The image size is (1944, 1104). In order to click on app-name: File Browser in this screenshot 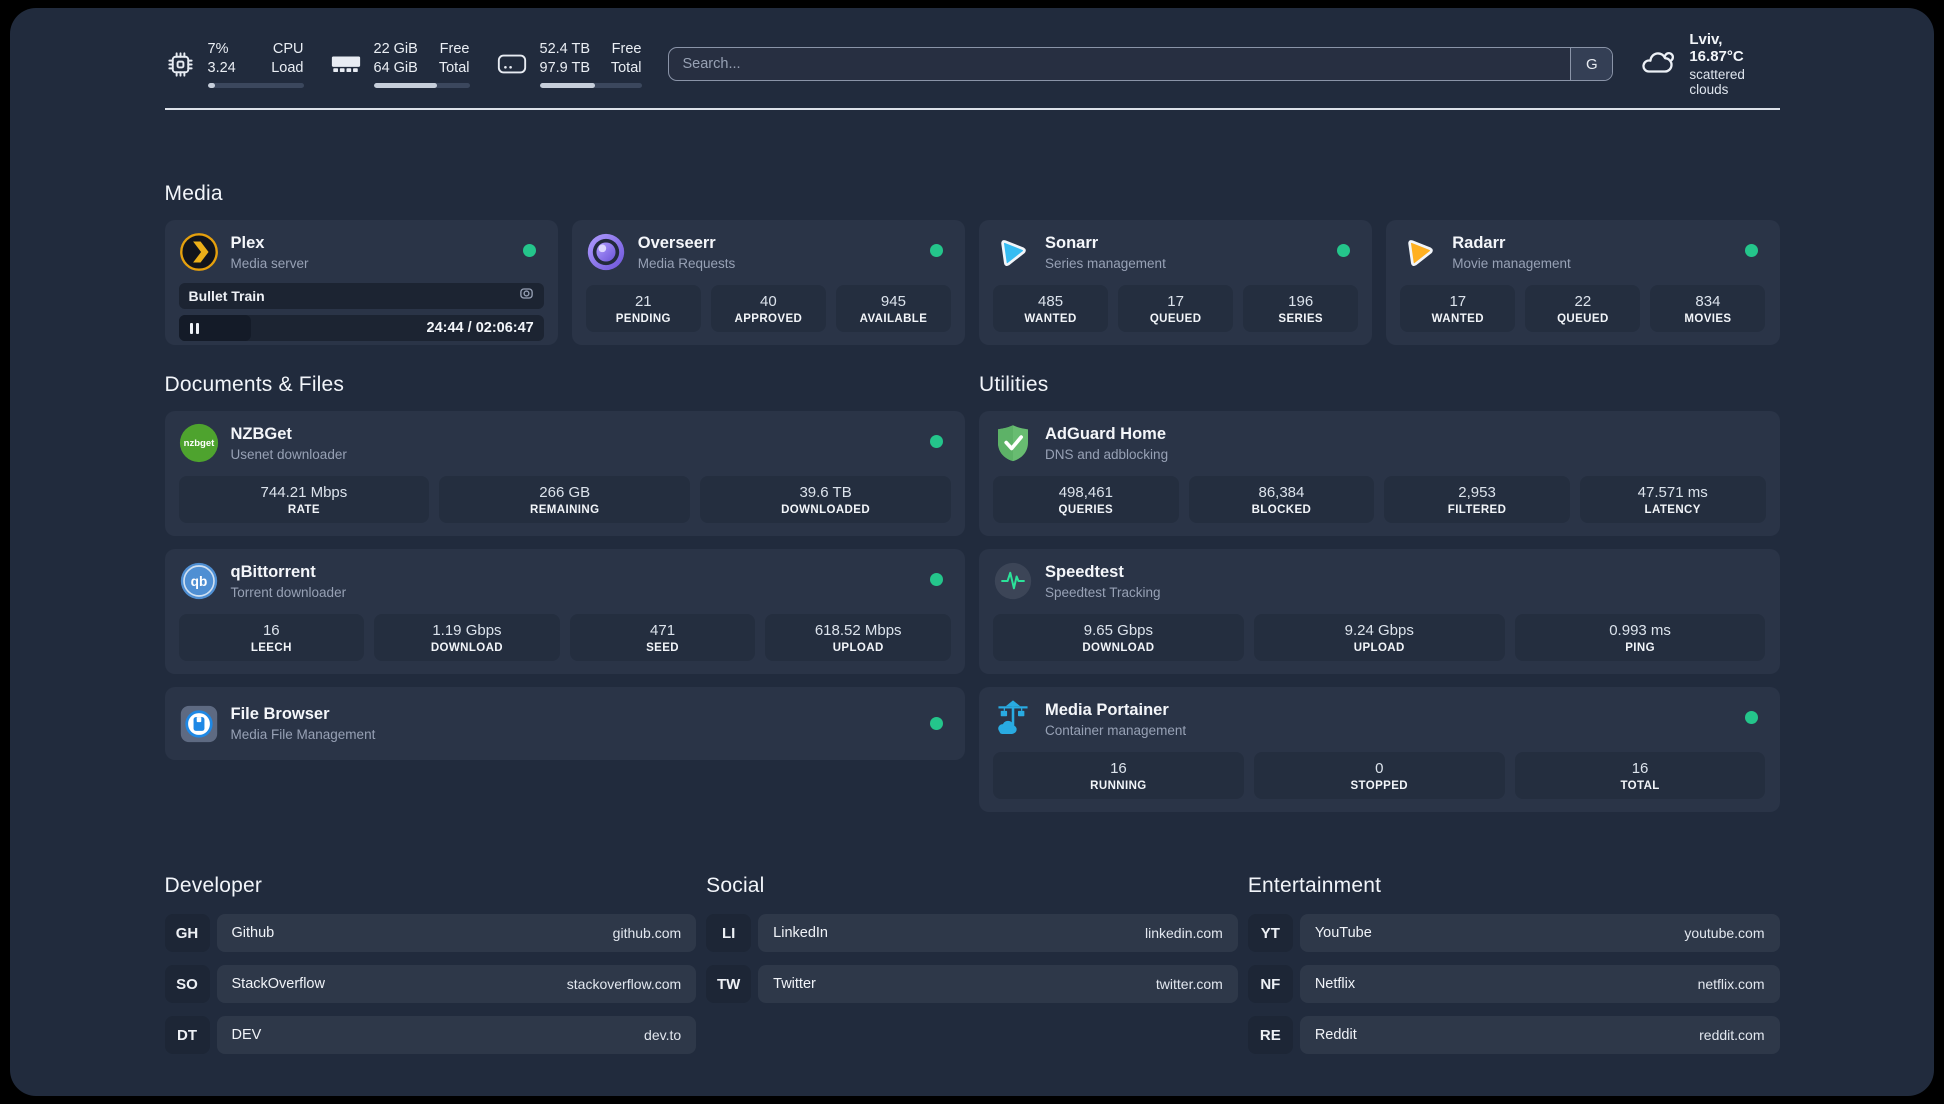, I will do `click(280, 714)`.